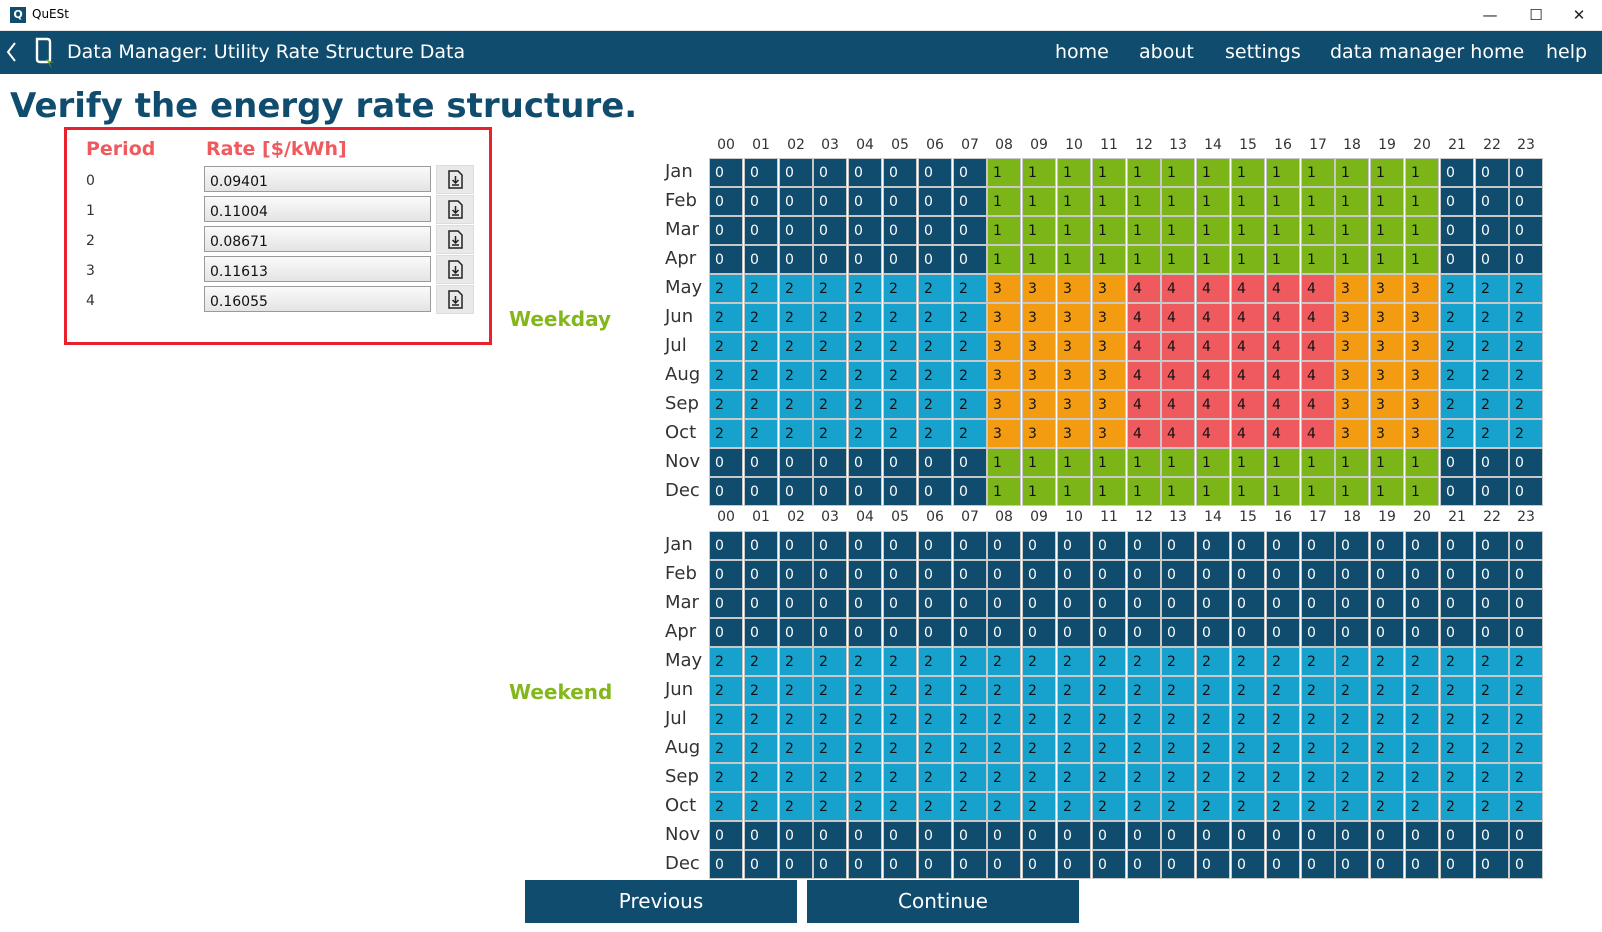 This screenshot has width=1602, height=932. I want to click on save-rate-button, so click(455, 179).